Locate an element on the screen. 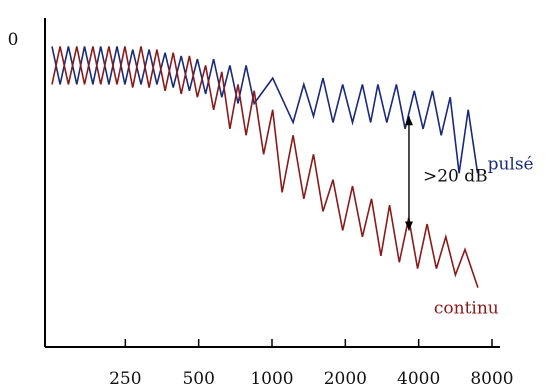 The image size is (558, 390). annotation-arrow-head-bottom is located at coordinates (408, 226).